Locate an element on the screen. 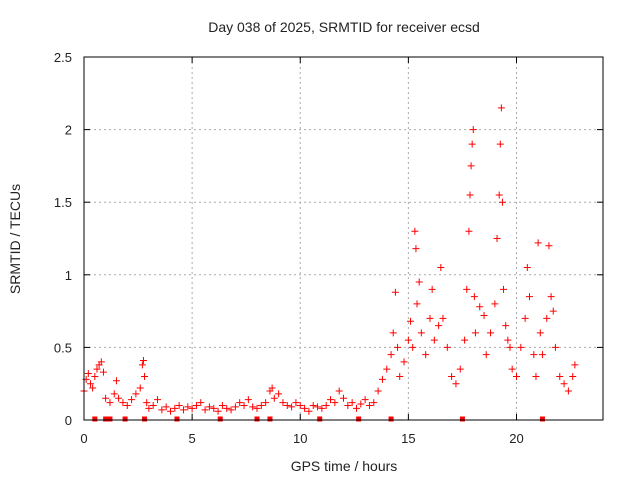  x-tick-label: 5 is located at coordinates (192, 438).